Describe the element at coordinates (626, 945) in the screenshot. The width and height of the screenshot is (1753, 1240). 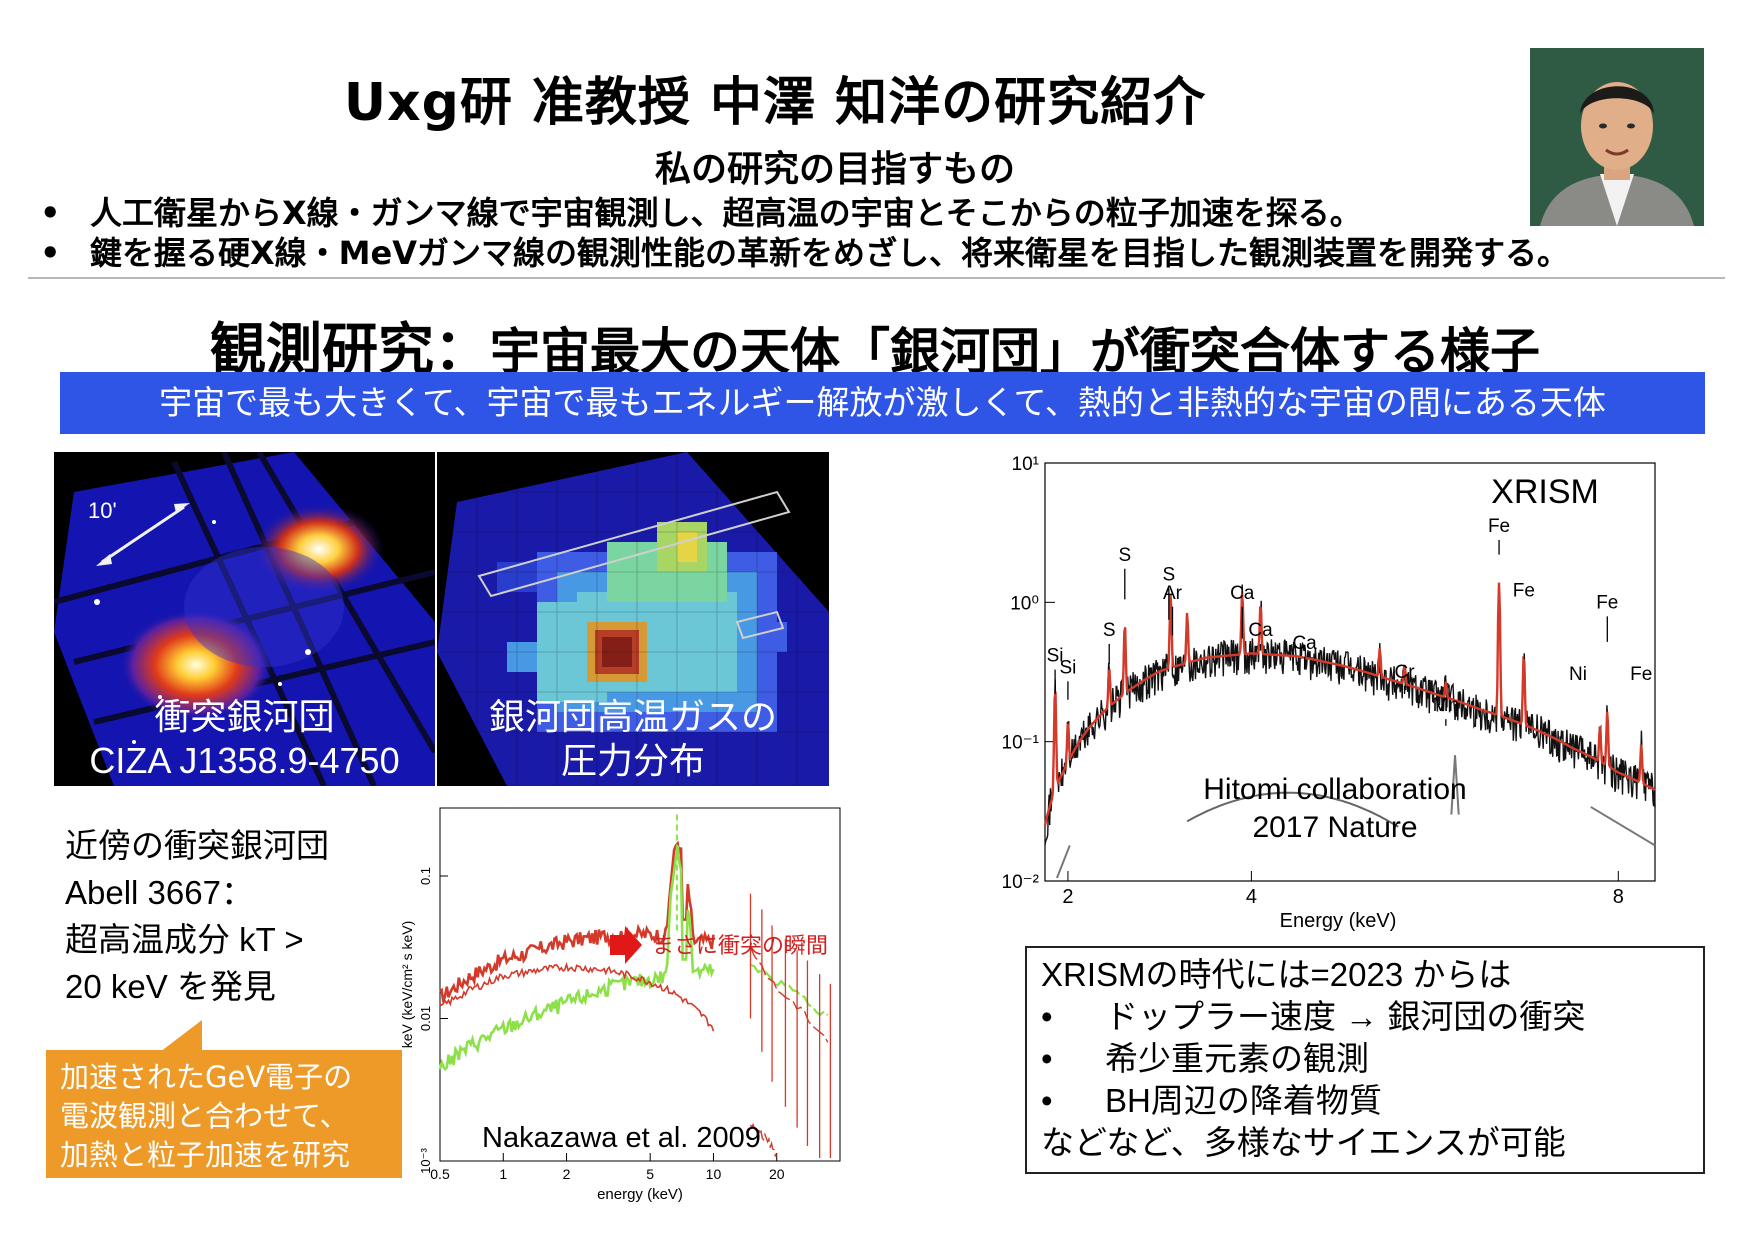
I see `annotation-arrow` at that location.